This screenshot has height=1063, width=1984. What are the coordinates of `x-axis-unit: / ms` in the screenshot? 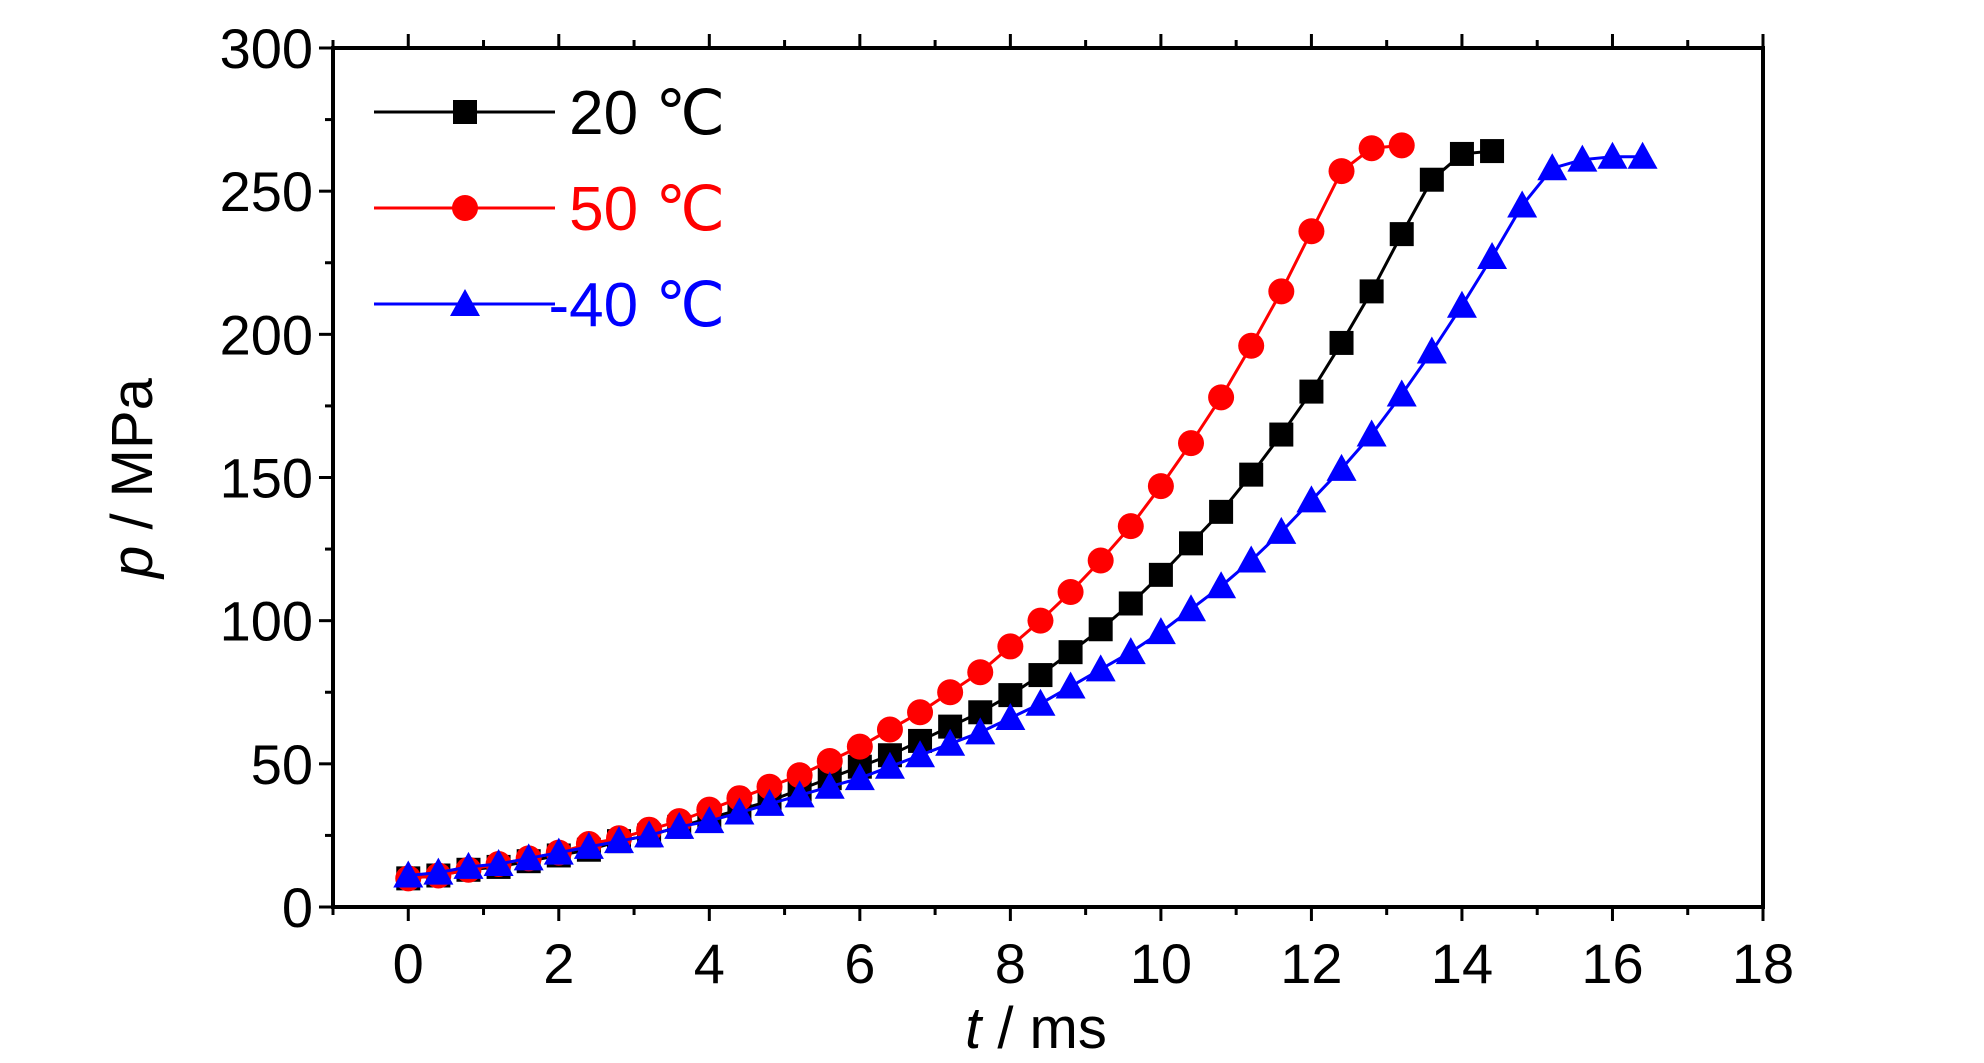 It's located at (1044, 1028).